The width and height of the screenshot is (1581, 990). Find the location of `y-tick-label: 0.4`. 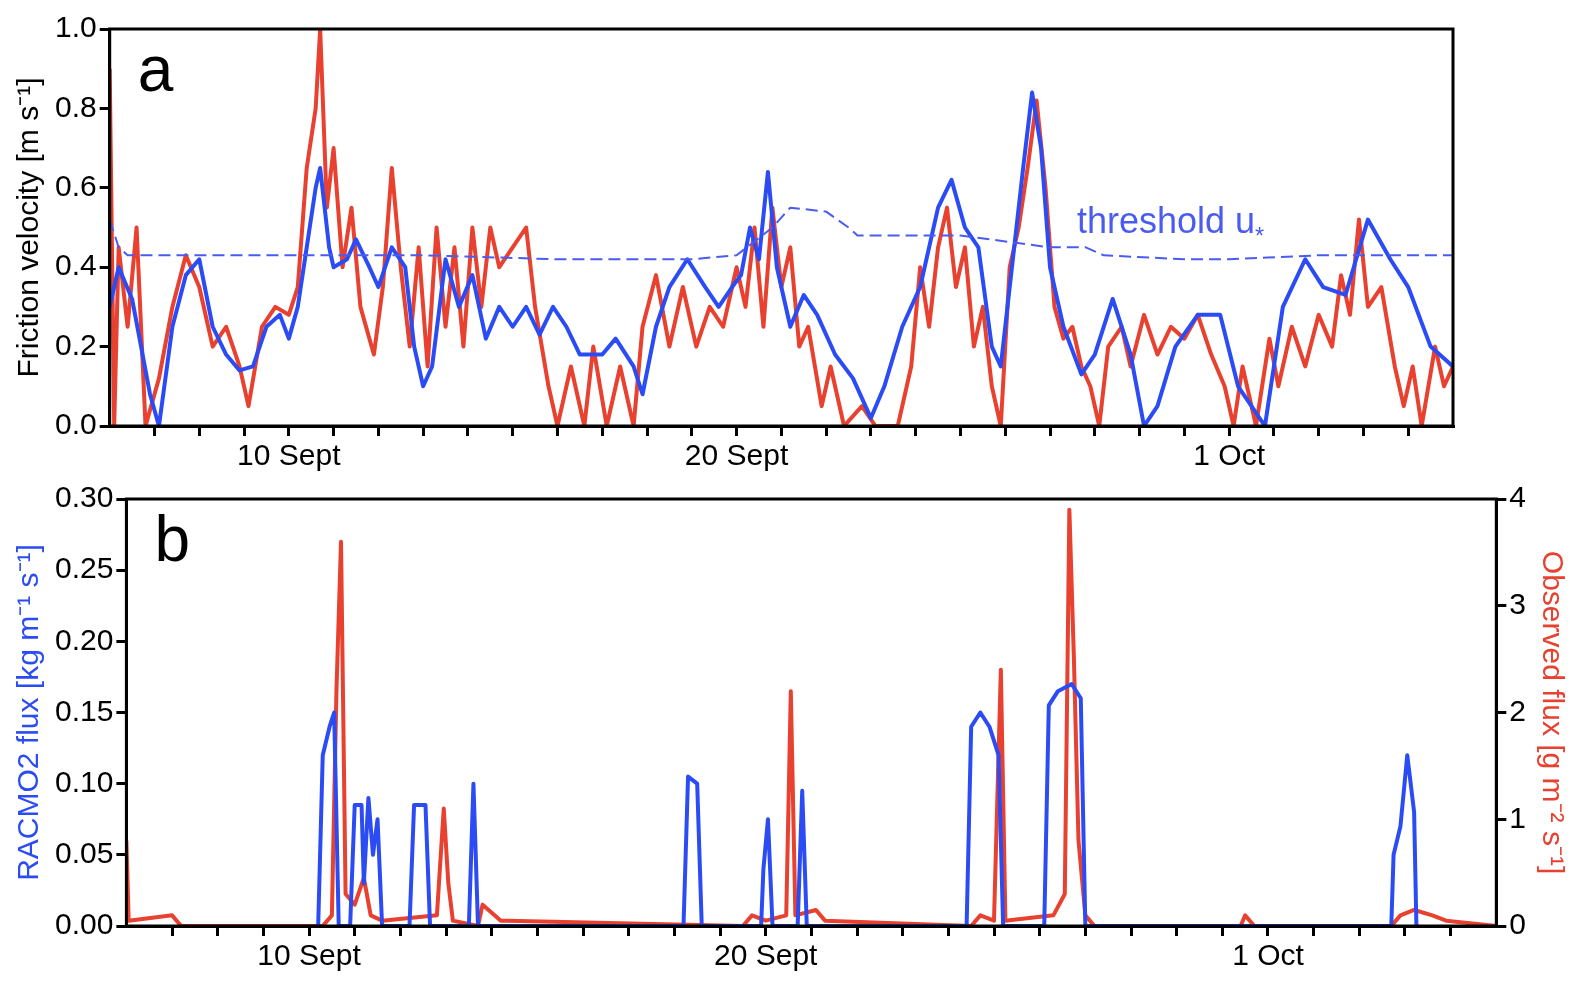

y-tick-label: 0.4 is located at coordinates (75, 265).